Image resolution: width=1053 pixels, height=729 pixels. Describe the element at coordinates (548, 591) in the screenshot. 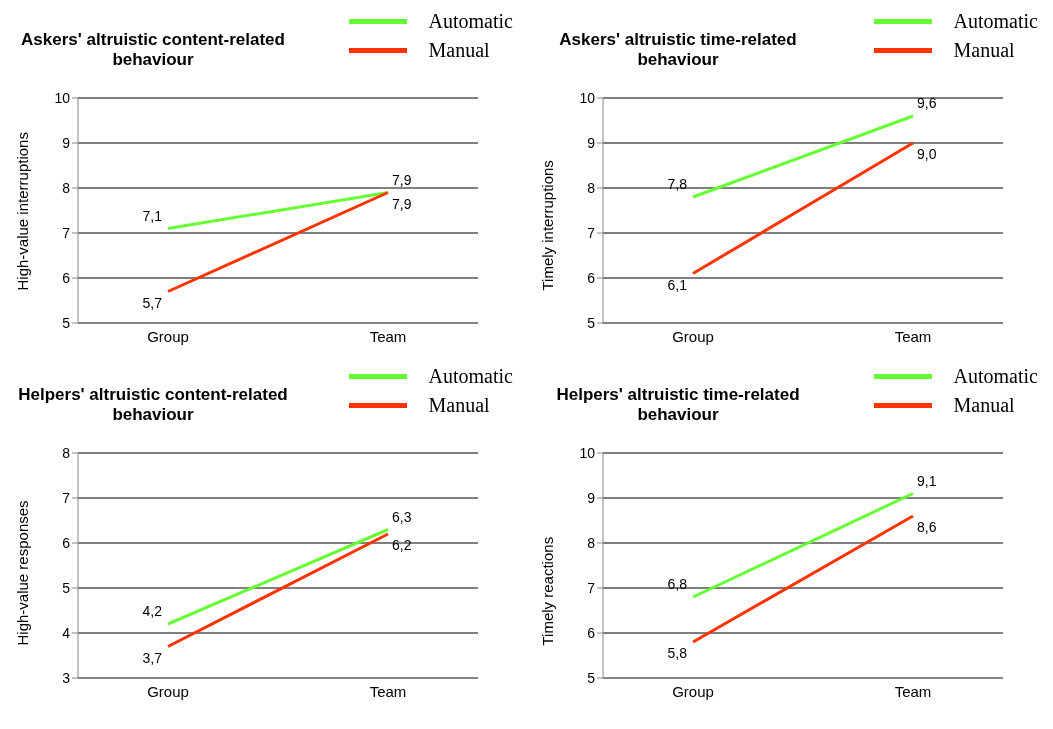

I see `y-axis-title: Timely reactions` at that location.